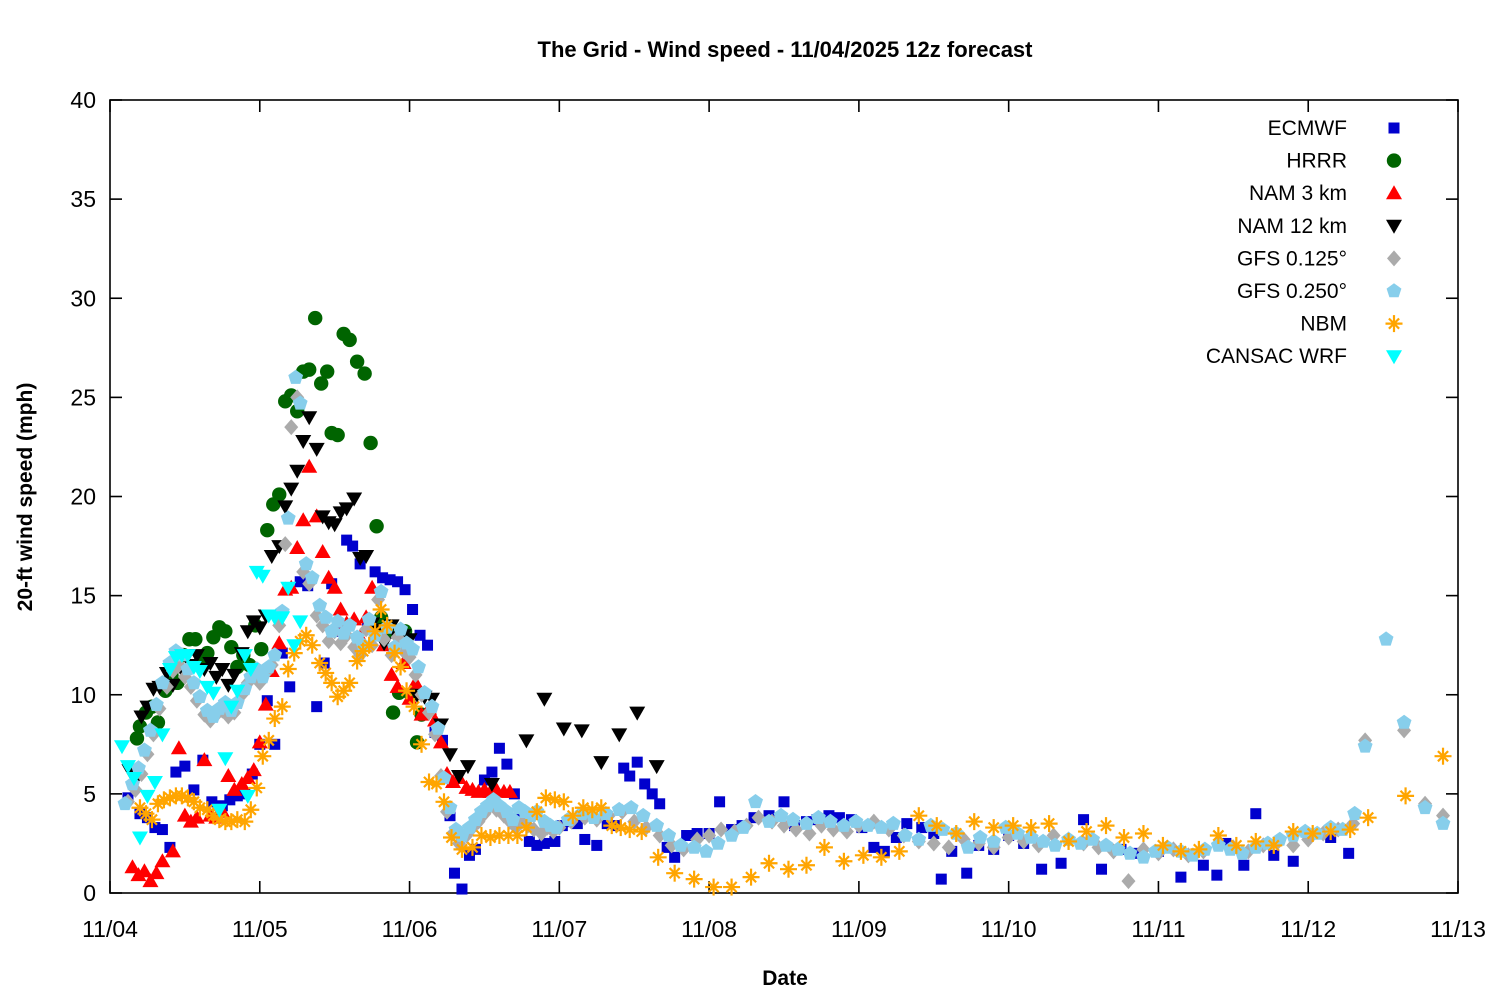 This screenshot has height=1000, width=1500. I want to click on y-axis-title: 20-ft wind speed (mph), so click(25, 497).